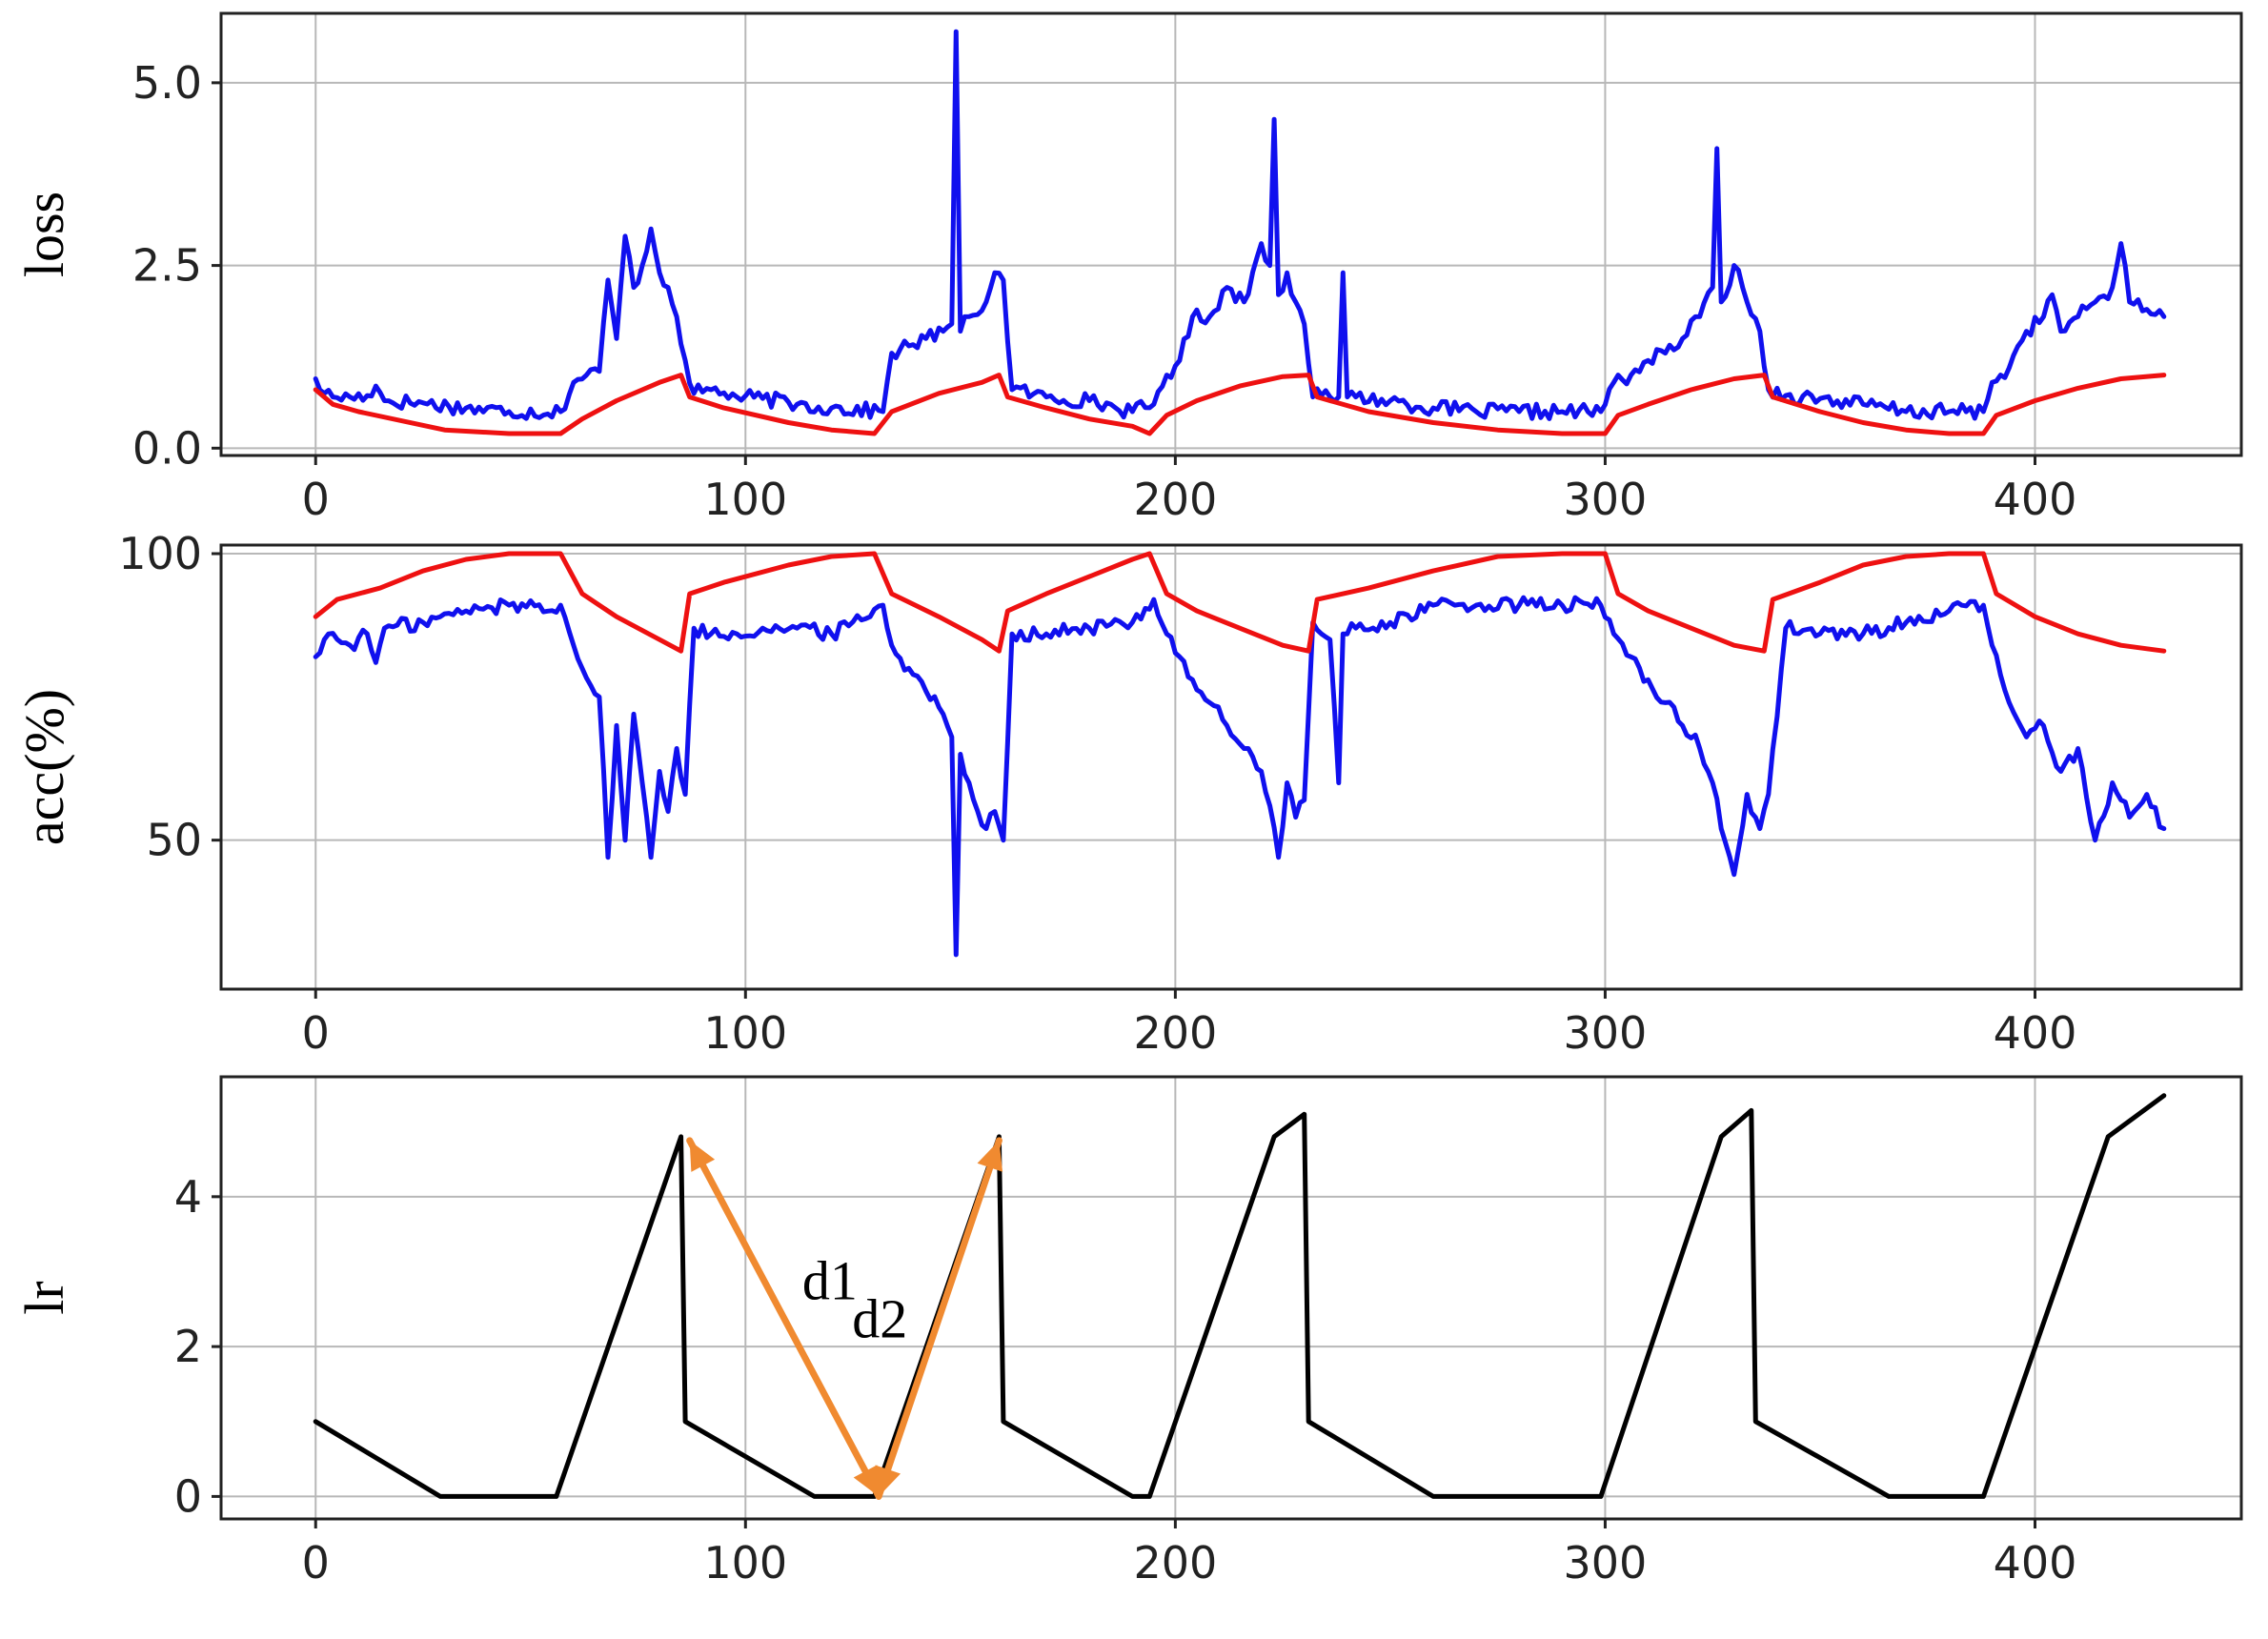 This screenshot has height=1639, width=2268. I want to click on y-tick-label: 0, so click(188, 1496).